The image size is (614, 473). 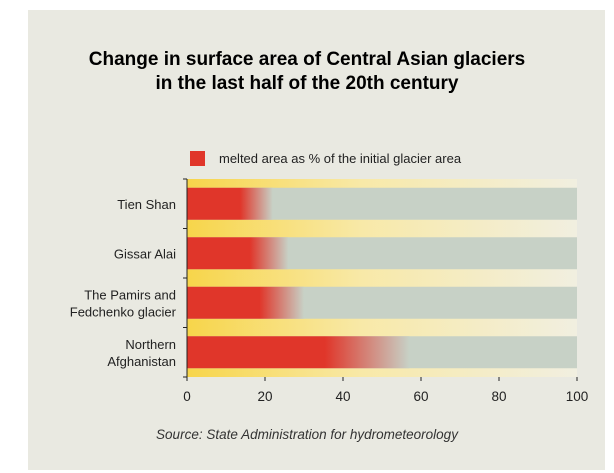 I want to click on chart-title-line-2: in the last half of the 20th century, so click(x=307, y=83).